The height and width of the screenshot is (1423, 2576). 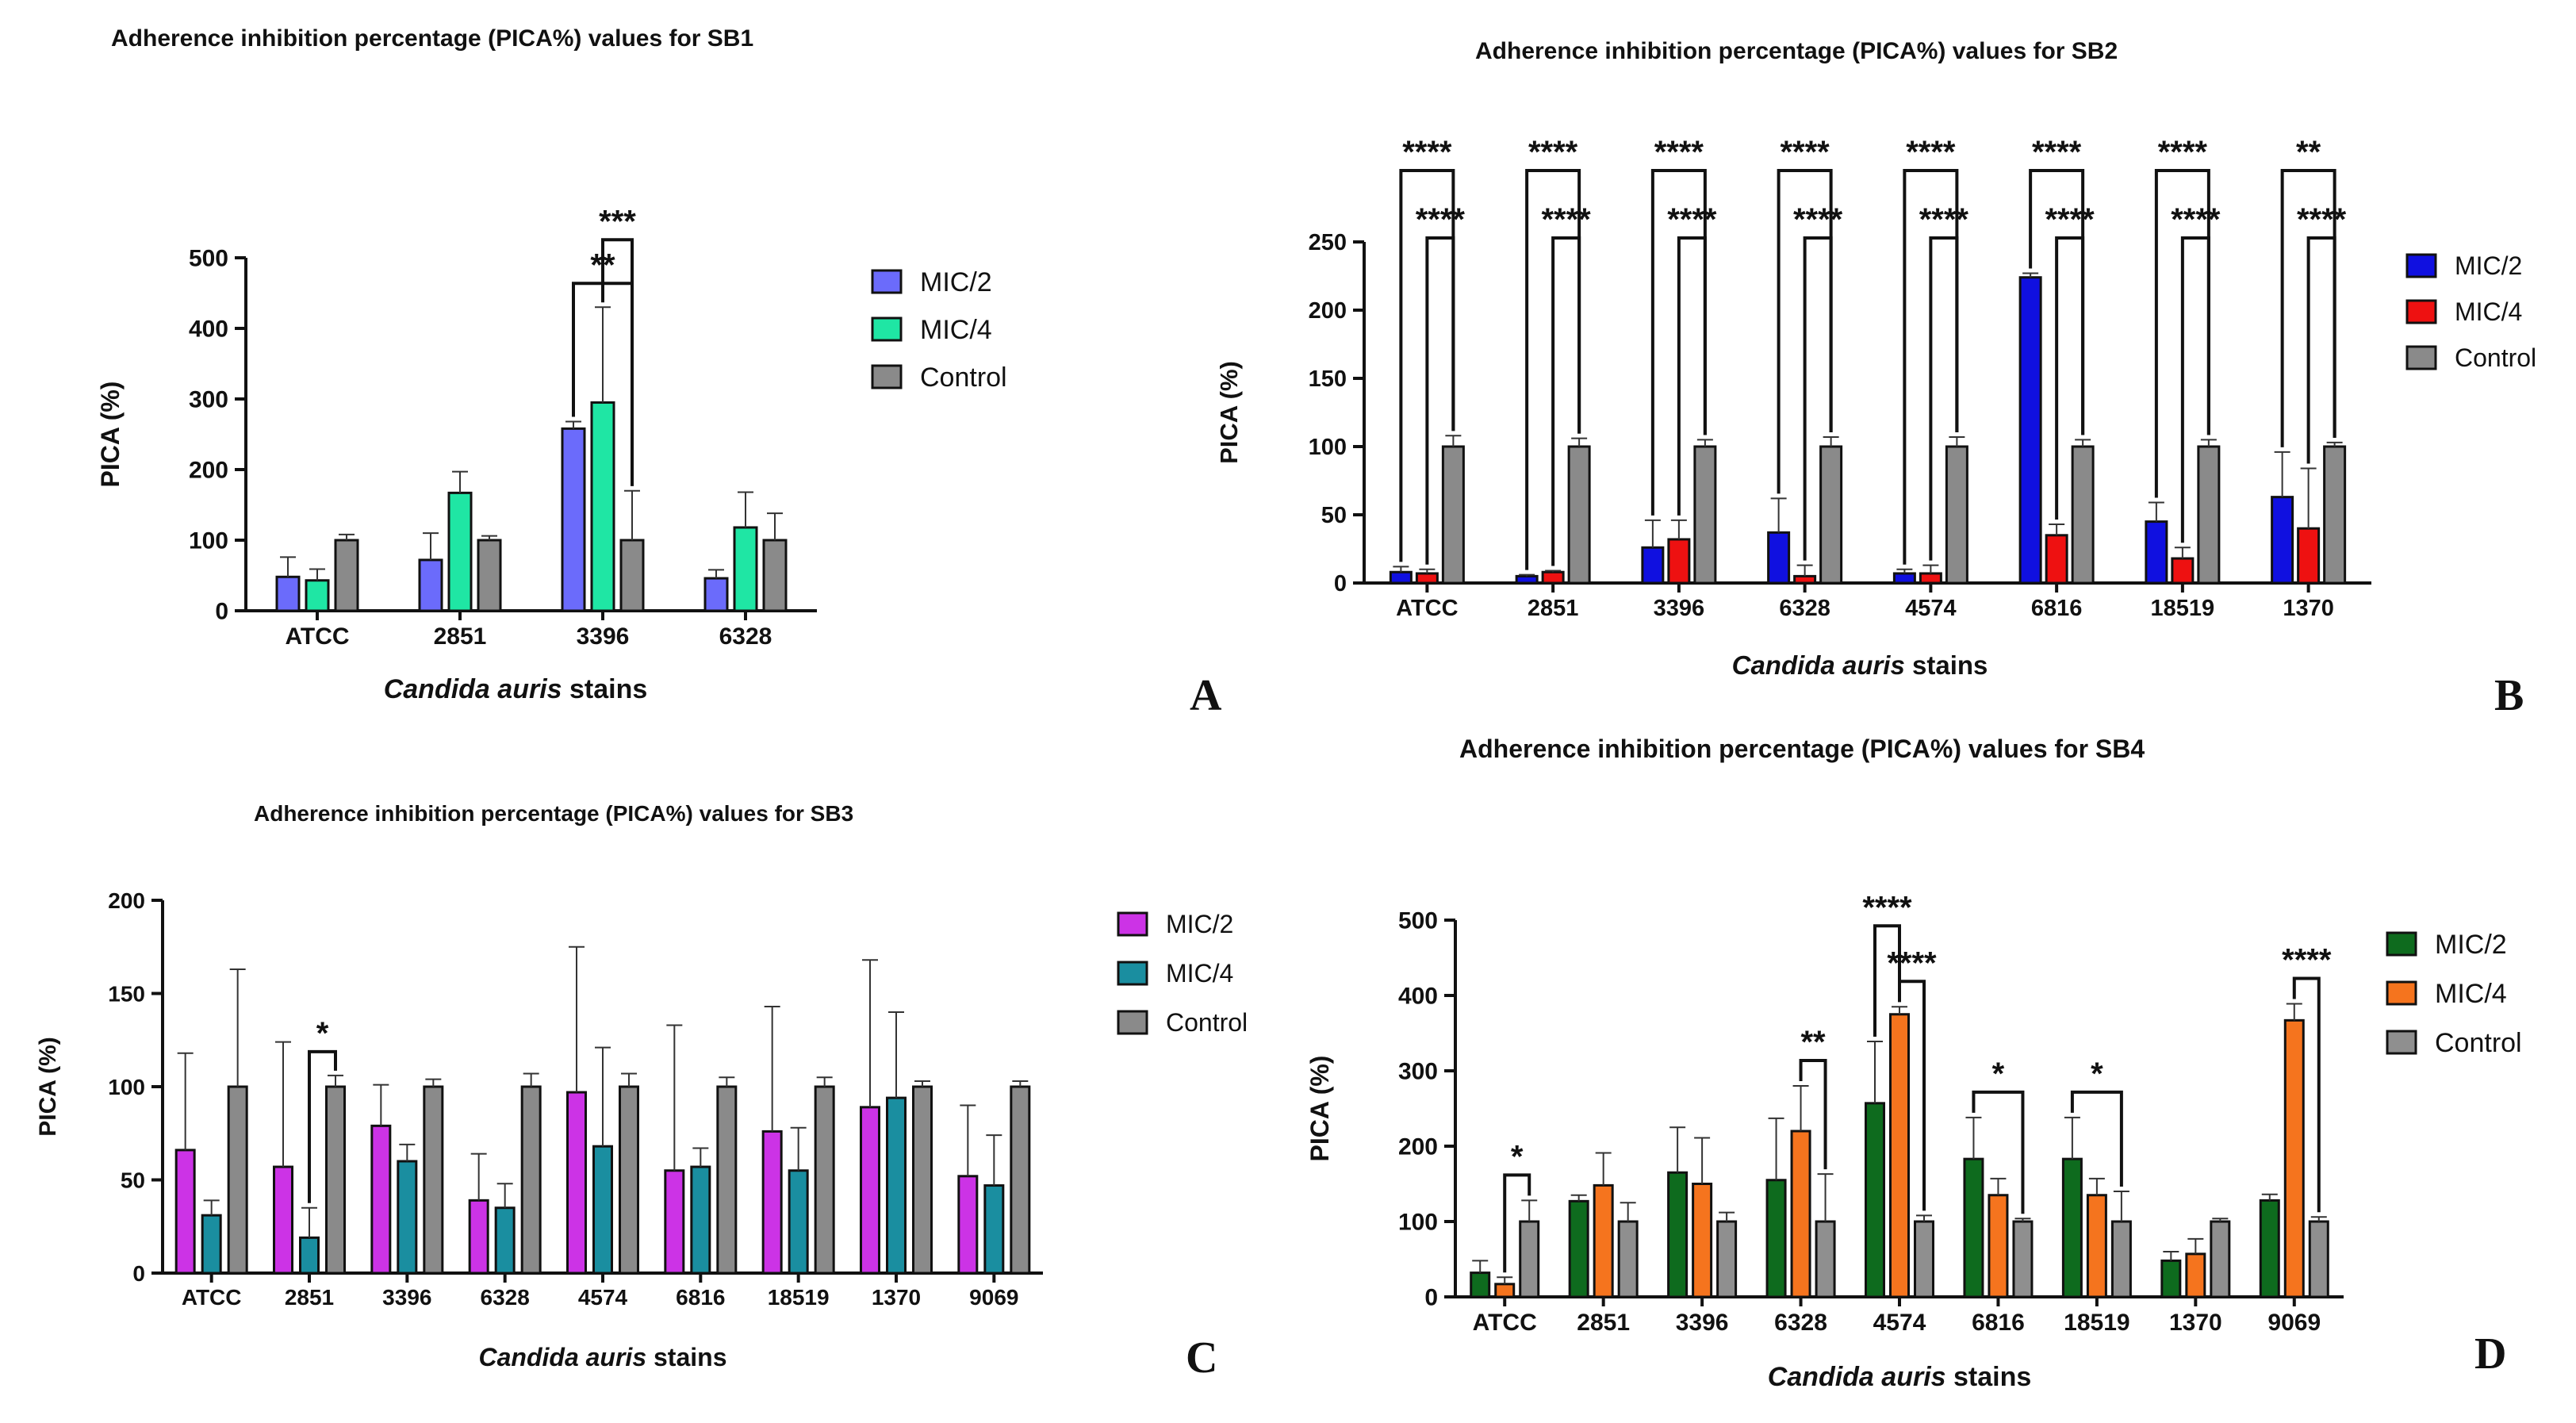 What do you see at coordinates (209, 259) in the screenshot?
I see `y-tick-label: 500` at bounding box center [209, 259].